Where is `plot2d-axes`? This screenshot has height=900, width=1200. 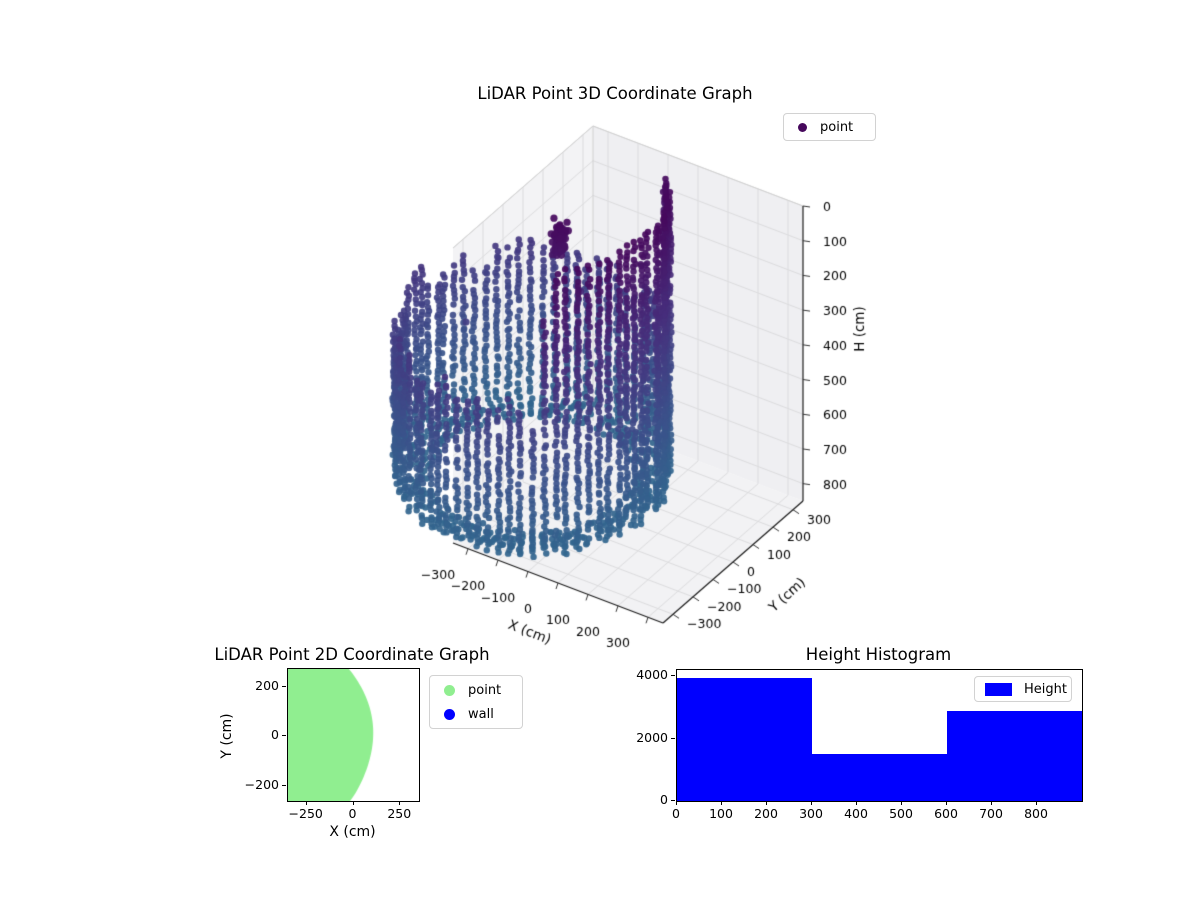 plot2d-axes is located at coordinates (353, 735).